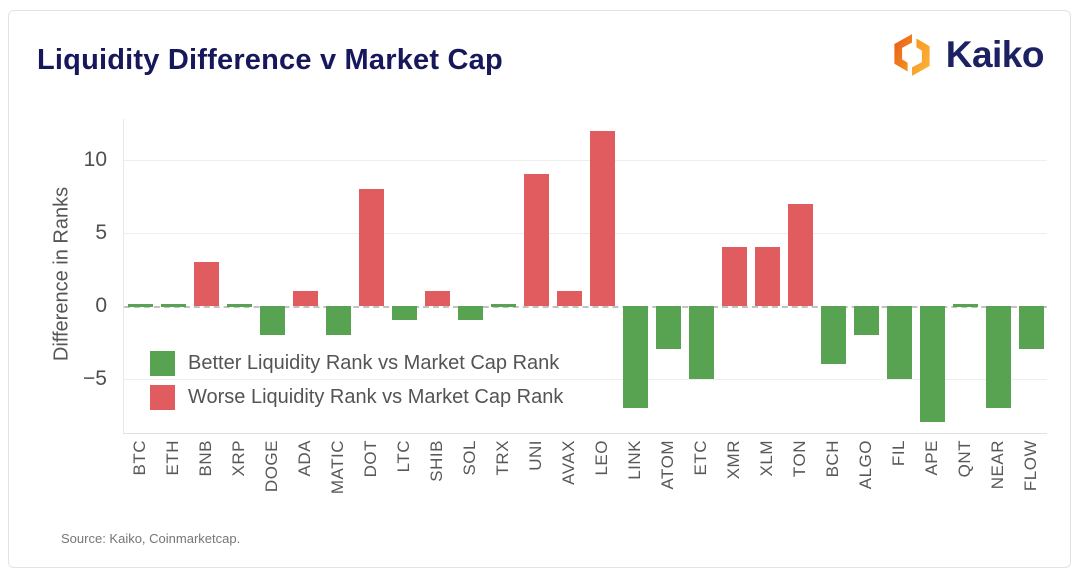  What do you see at coordinates (436, 461) in the screenshot?
I see `x-tick-label-SHIB: SHIB` at bounding box center [436, 461].